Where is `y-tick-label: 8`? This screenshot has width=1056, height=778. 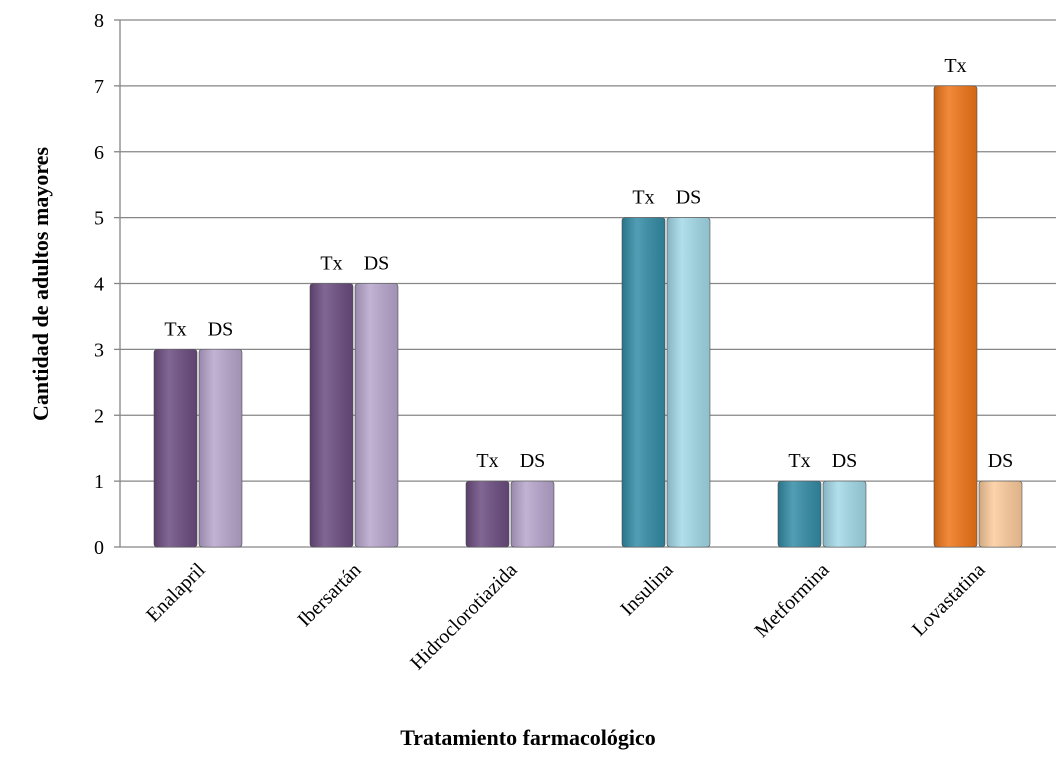
y-tick-label: 8 is located at coordinates (99, 21).